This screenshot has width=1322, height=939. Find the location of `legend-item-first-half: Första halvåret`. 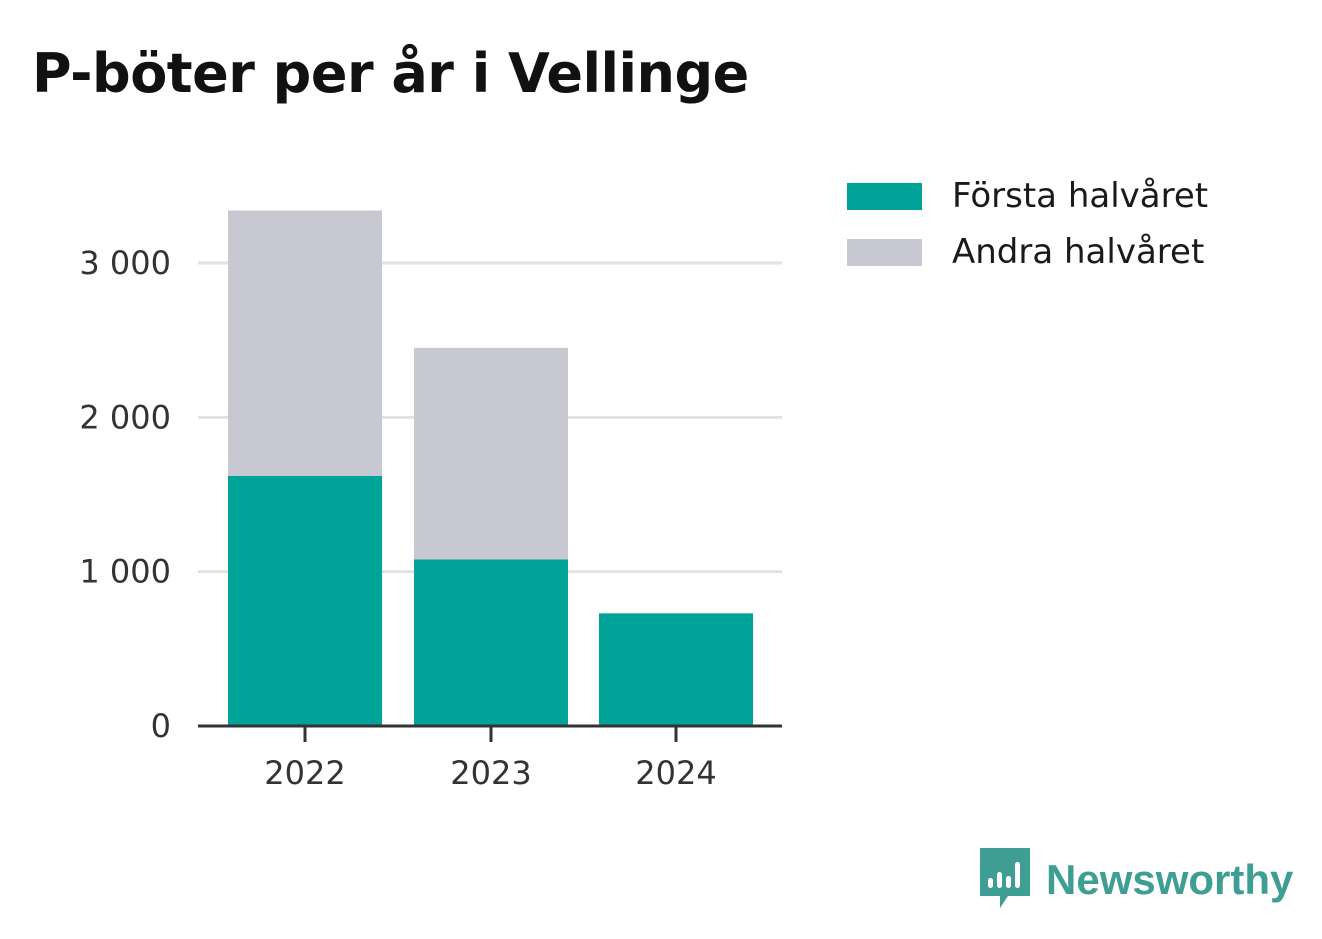

legend-item-first-half: Första halvåret is located at coordinates (1027, 196).